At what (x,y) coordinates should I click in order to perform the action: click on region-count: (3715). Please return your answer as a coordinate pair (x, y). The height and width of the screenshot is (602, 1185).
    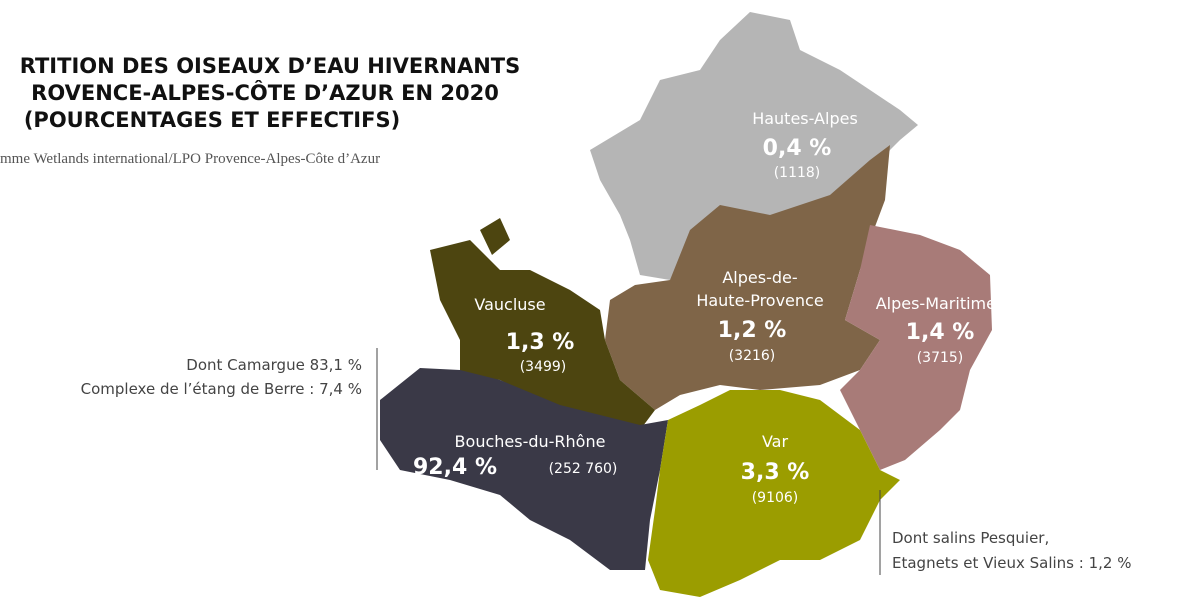
    Looking at the image, I should click on (940, 358).